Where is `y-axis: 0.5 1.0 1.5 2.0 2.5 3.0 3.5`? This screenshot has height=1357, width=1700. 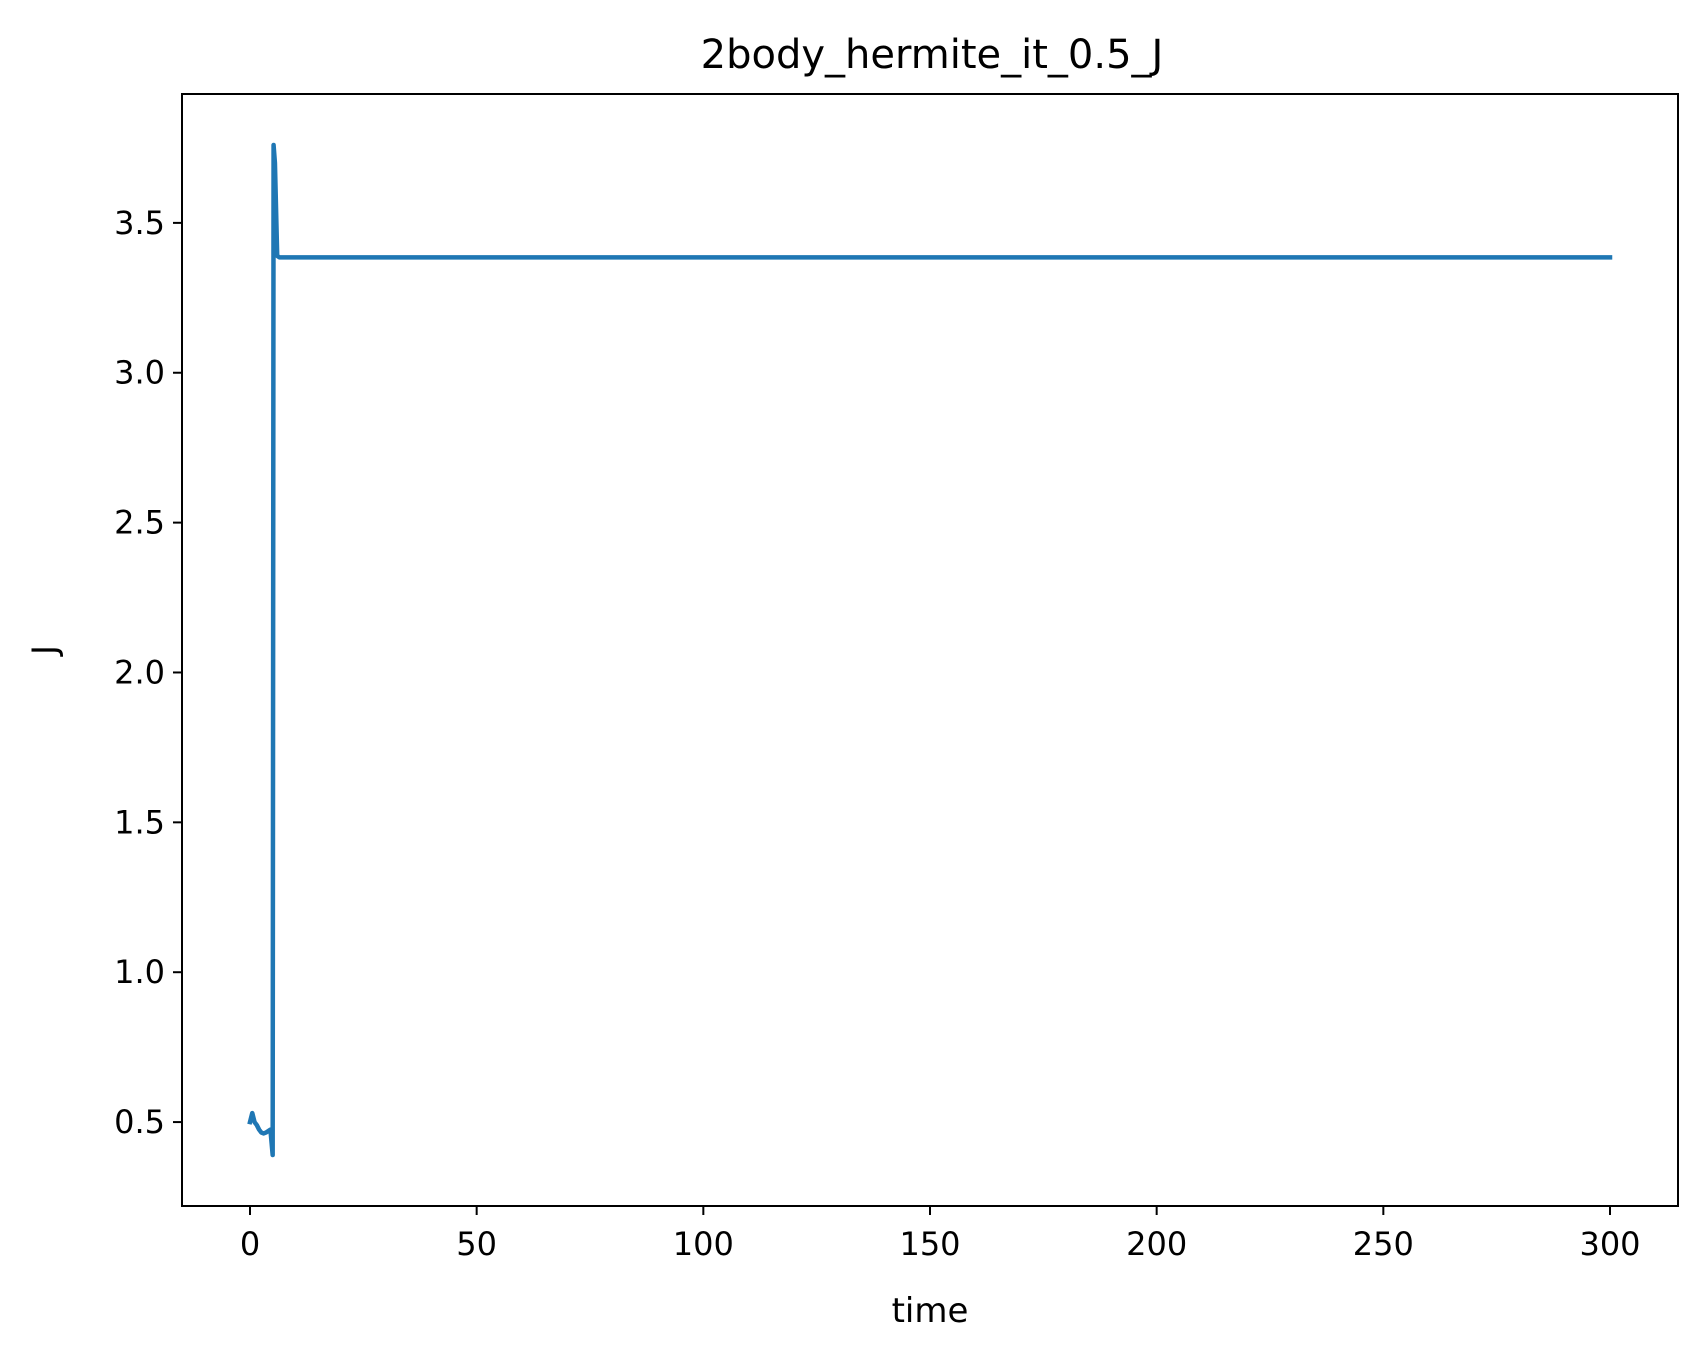
y-axis: 0.5 1.0 1.5 2.0 2.5 3.0 3.5 is located at coordinates (148, 672).